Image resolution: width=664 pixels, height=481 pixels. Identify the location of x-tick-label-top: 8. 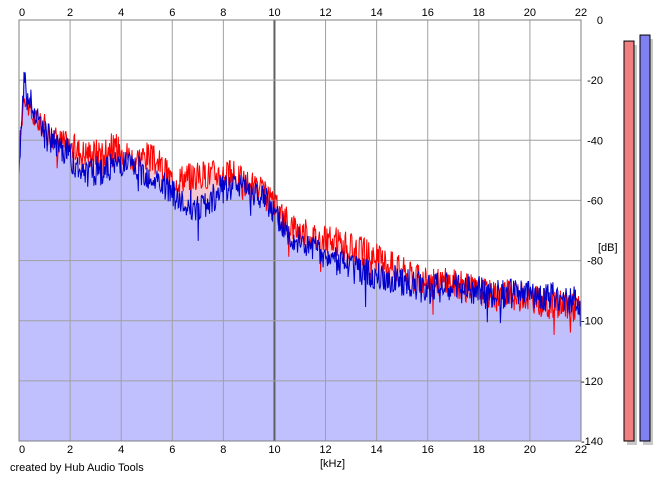
(223, 13).